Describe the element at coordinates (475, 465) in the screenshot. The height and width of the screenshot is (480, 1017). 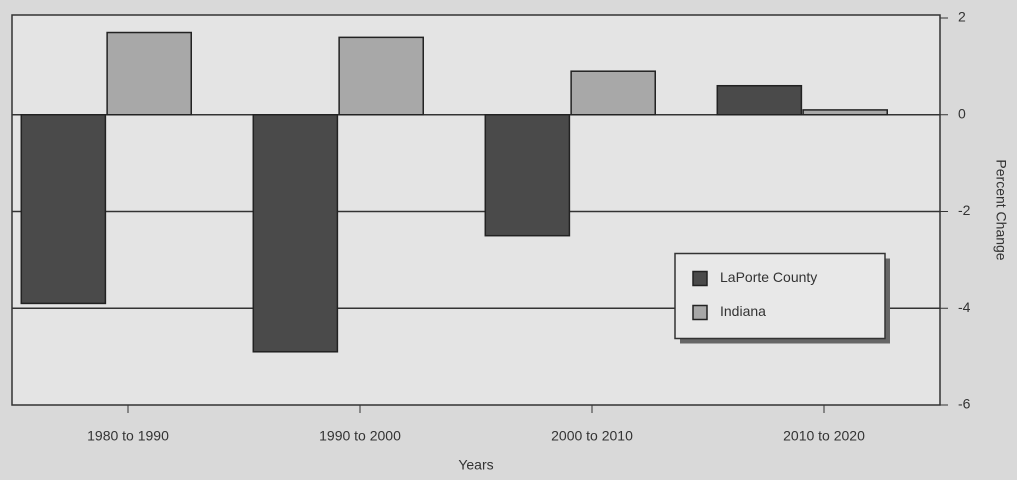
I see `x-axis-label: Years` at that location.